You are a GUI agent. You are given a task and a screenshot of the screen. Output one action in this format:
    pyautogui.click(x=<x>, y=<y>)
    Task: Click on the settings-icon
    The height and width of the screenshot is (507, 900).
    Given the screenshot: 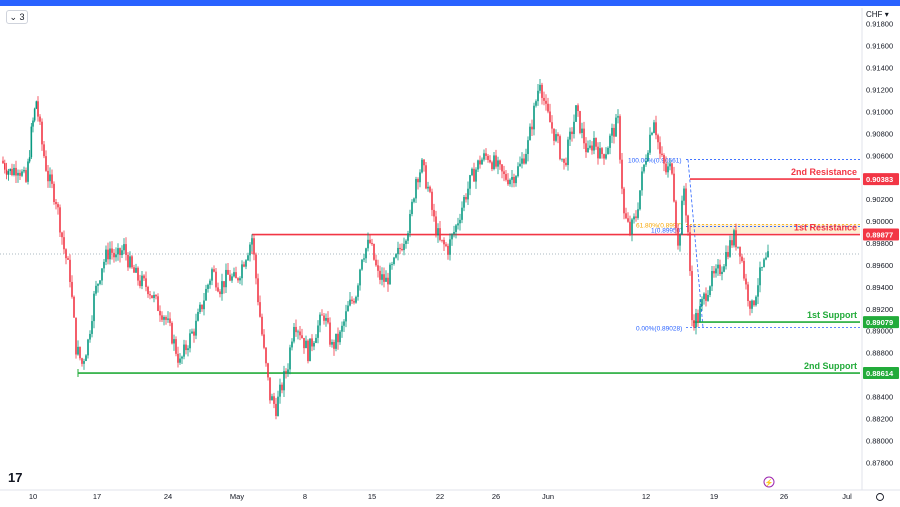 What is the action you would take?
    pyautogui.click(x=880, y=497)
    